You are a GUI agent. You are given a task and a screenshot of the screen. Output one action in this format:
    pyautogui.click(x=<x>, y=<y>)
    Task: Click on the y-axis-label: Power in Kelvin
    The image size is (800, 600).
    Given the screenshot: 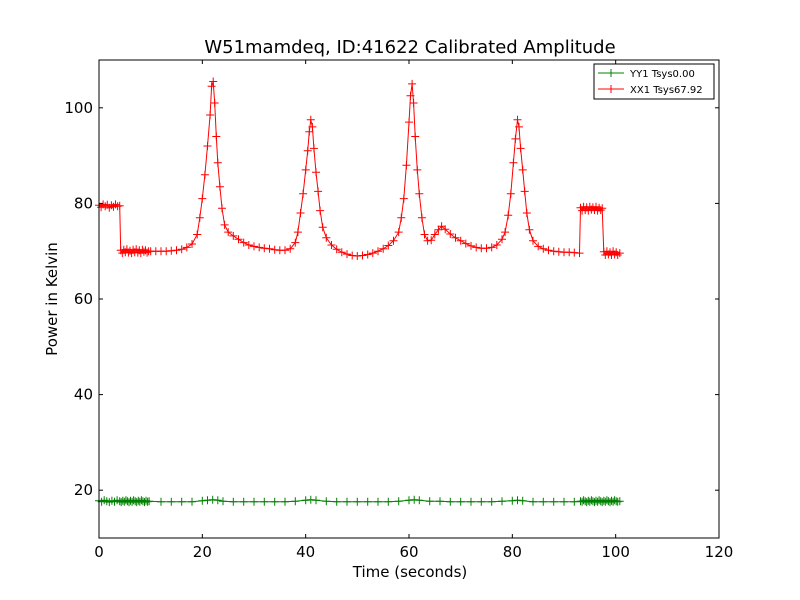 What is the action you would take?
    pyautogui.click(x=52, y=299)
    